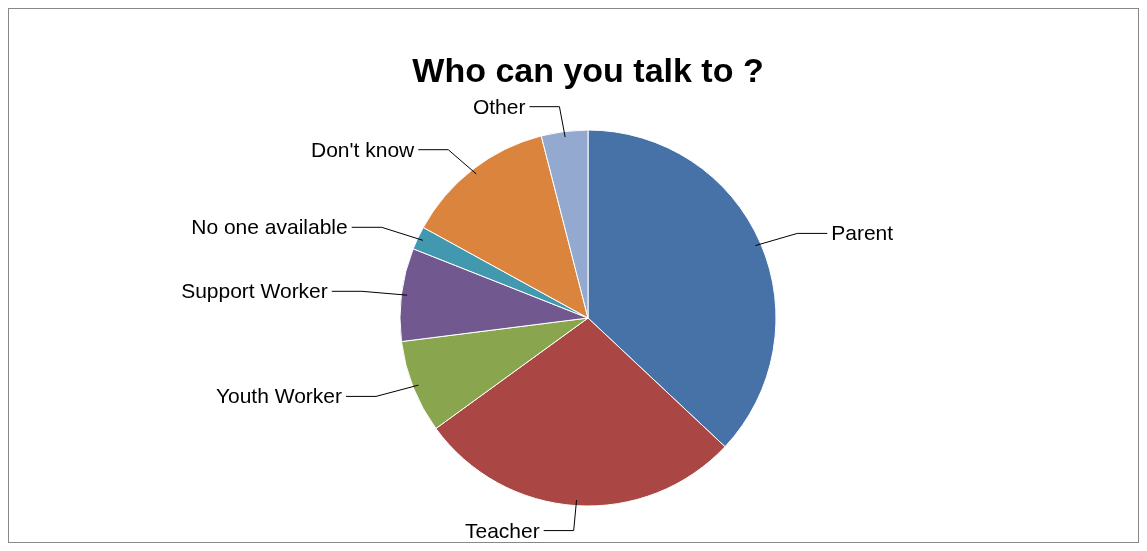 This screenshot has height=551, width=1147. I want to click on slice-label: Other, so click(499, 106).